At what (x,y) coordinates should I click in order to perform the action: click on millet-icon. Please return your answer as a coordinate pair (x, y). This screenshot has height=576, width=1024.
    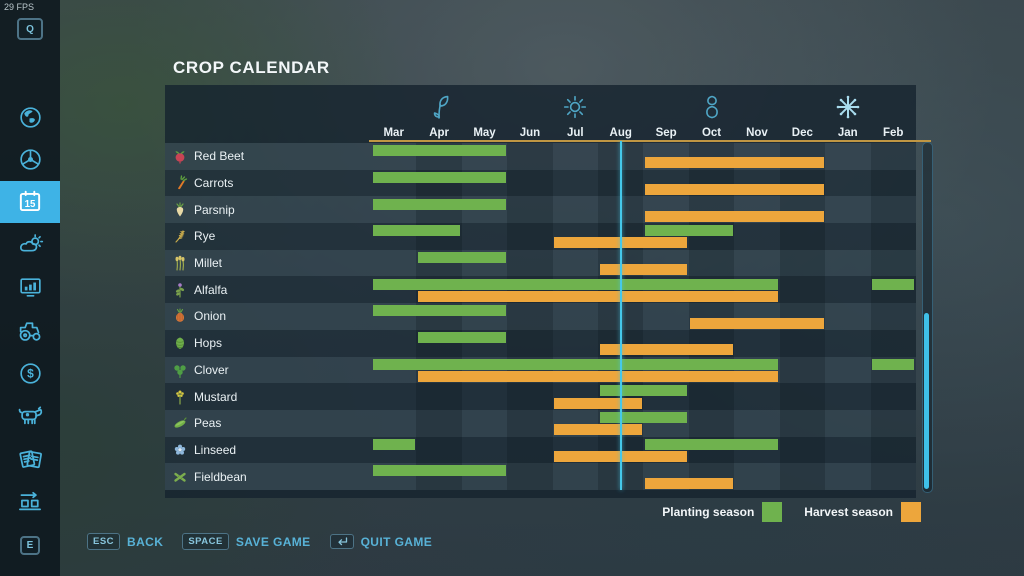
    Looking at the image, I should click on (180, 263).